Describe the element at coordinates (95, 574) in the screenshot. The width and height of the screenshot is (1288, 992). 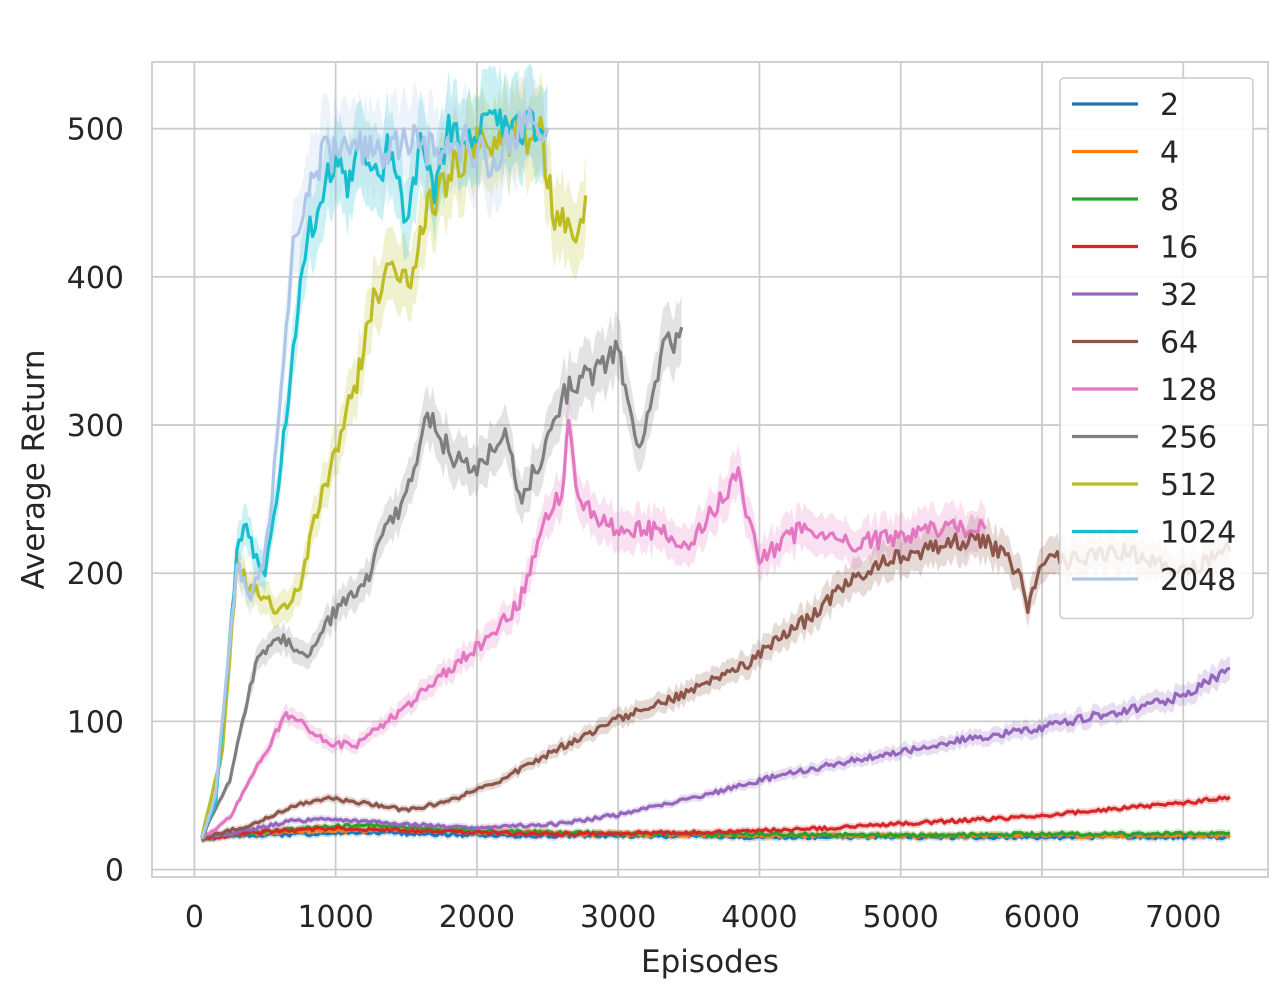
I see `y-tick-label: 200` at that location.